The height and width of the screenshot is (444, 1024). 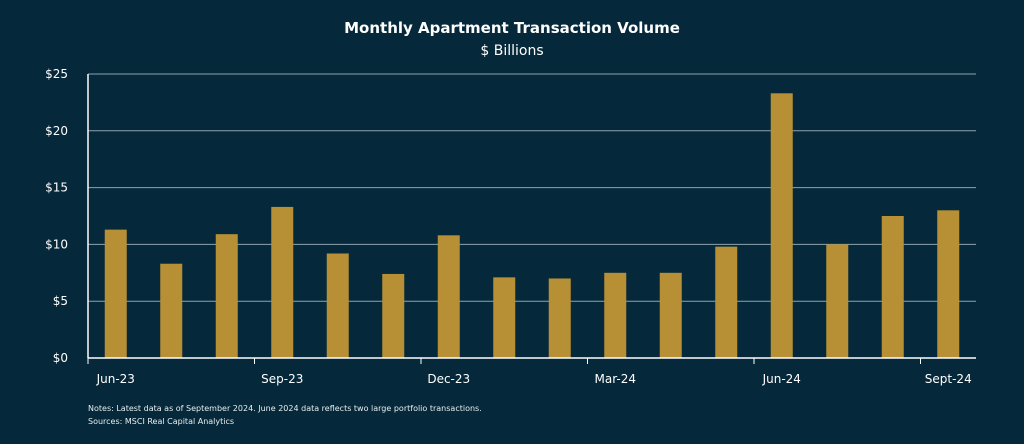 What do you see at coordinates (781, 379) in the screenshot?
I see `x-tick-label: Jun-24` at bounding box center [781, 379].